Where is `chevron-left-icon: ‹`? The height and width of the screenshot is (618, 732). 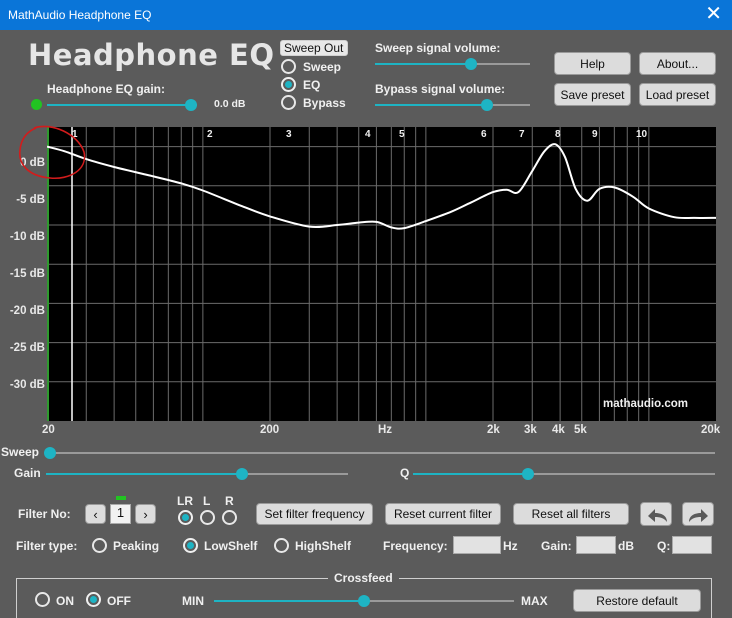
chevron-left-icon: ‹ is located at coordinates (95, 514).